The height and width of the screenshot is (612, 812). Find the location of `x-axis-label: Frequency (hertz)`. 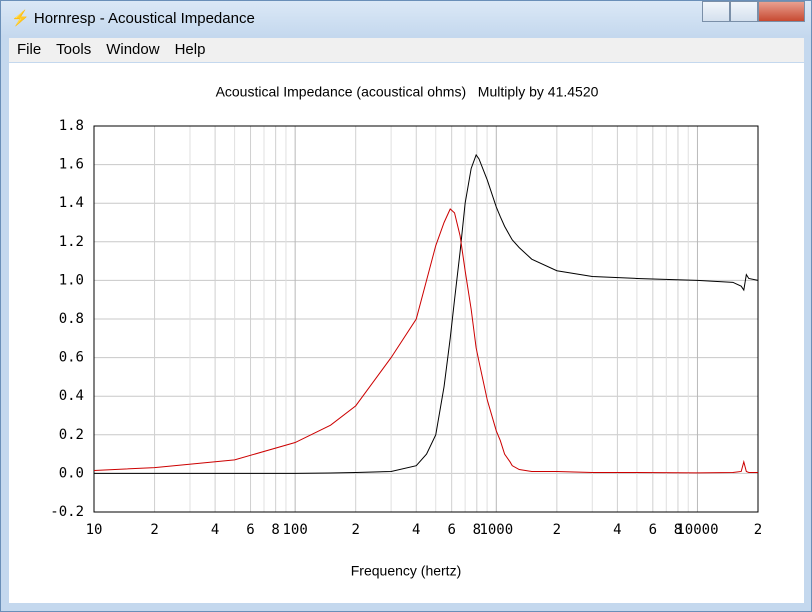

x-axis-label: Frequency (hertz) is located at coordinates (406, 571).